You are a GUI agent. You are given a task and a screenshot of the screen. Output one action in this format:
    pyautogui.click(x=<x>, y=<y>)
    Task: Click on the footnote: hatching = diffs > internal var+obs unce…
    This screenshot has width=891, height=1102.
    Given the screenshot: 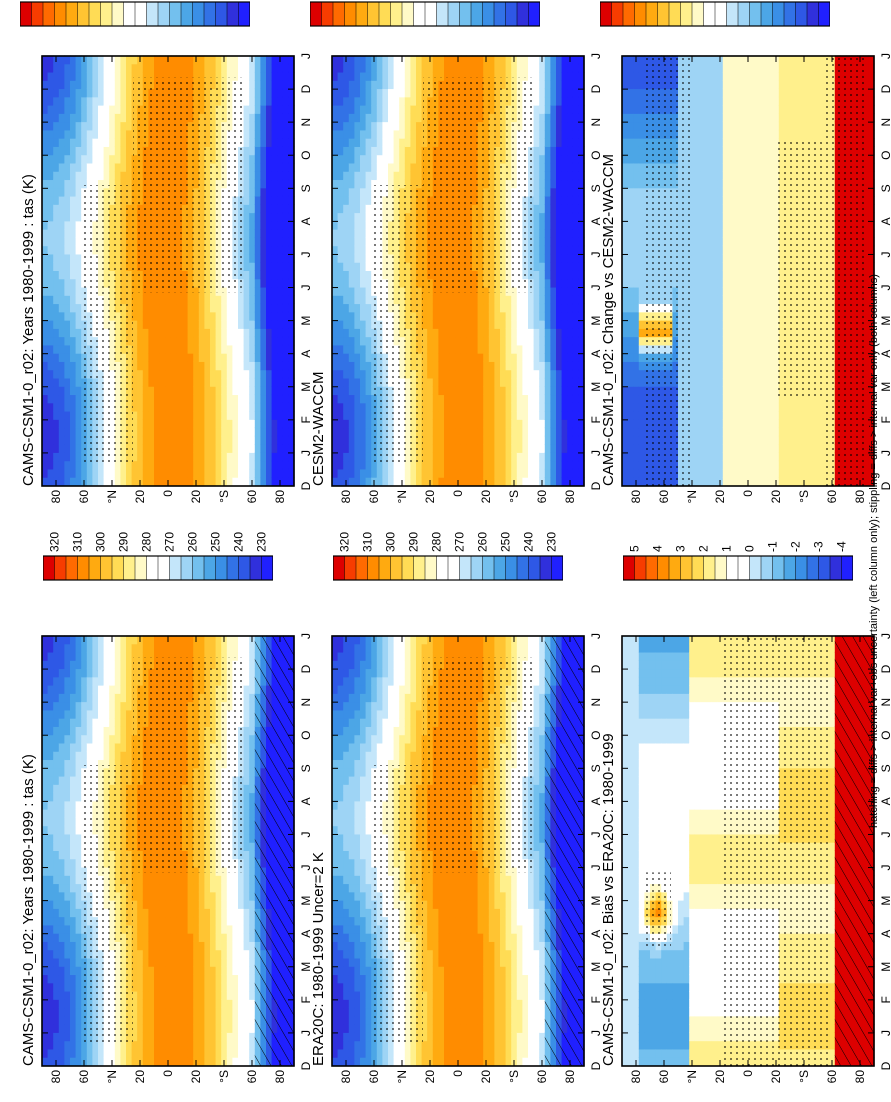 What is the action you would take?
    pyautogui.click(x=874, y=551)
    